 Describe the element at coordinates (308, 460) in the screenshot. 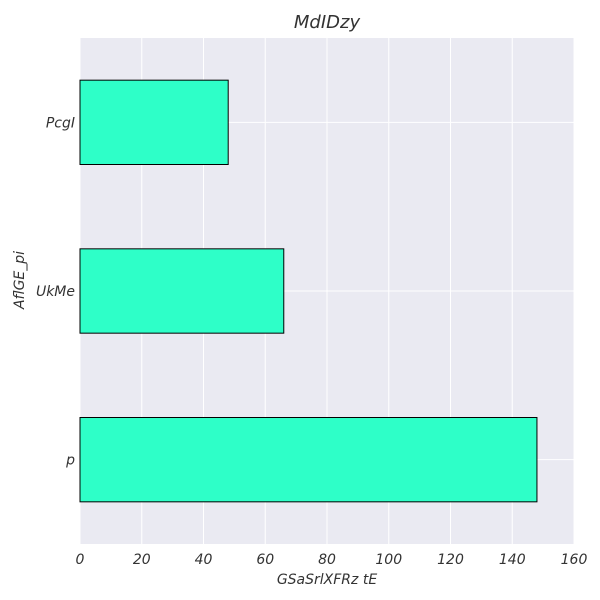

I see `bar-p` at that location.